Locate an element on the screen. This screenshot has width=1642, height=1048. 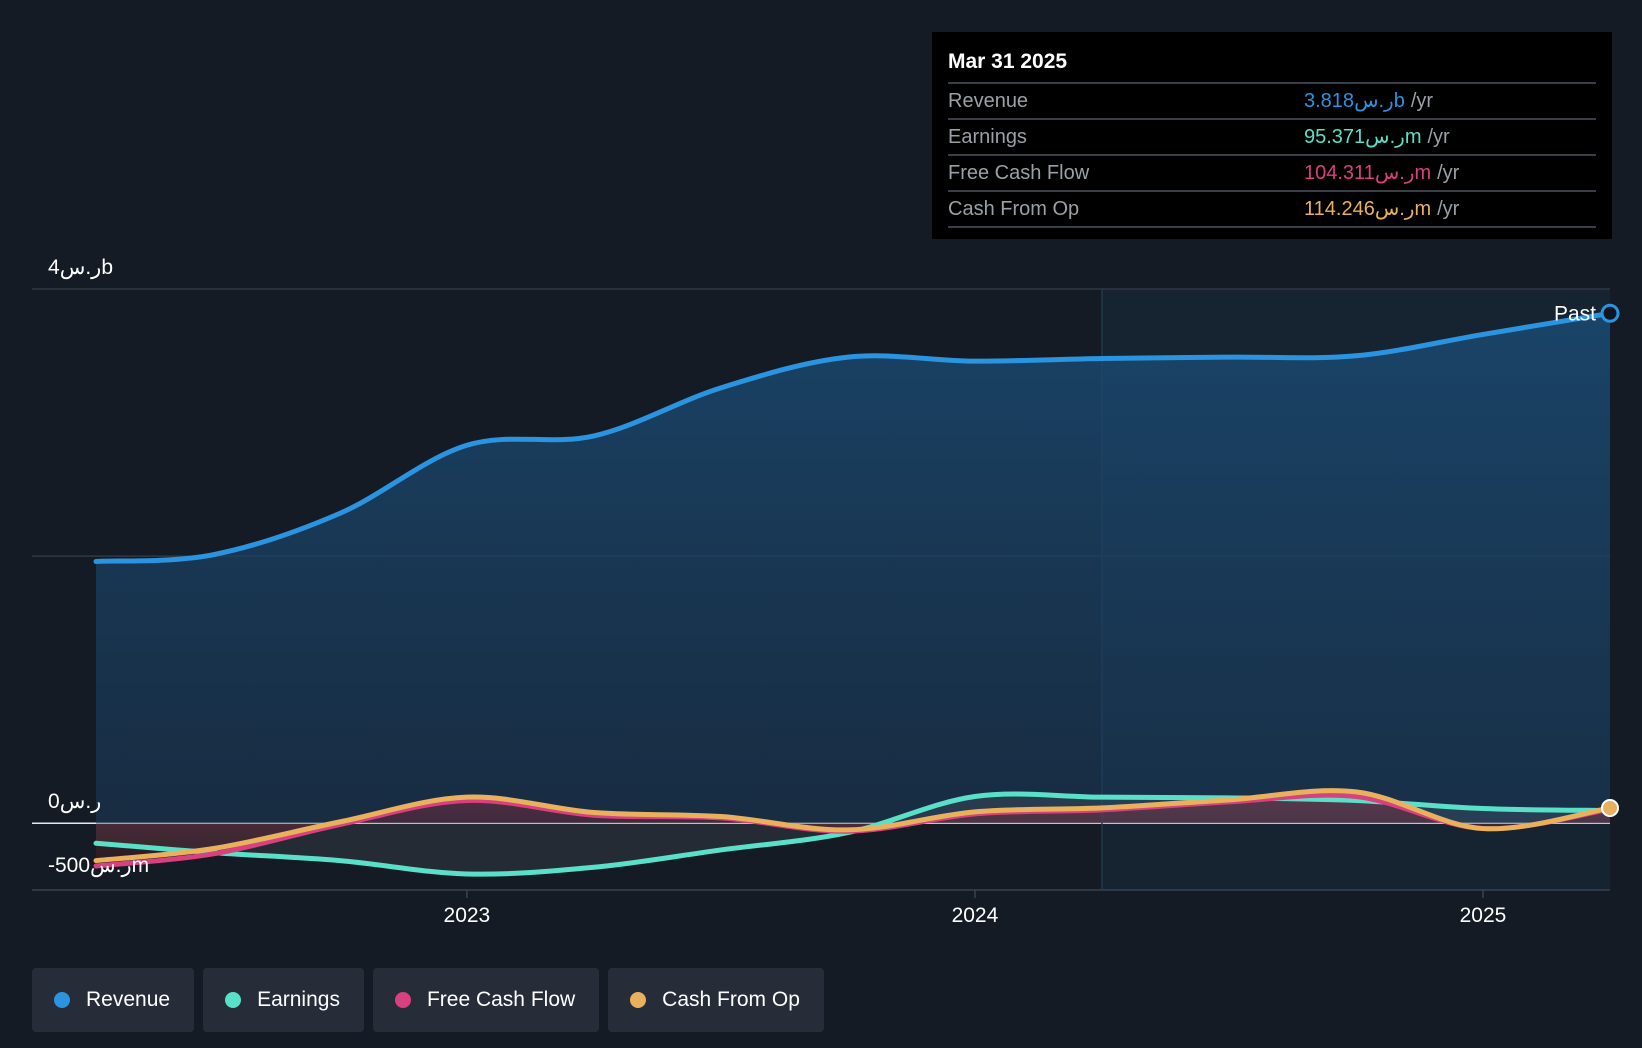
tooltip-label: Cash From Op is located at coordinates (1014, 209).